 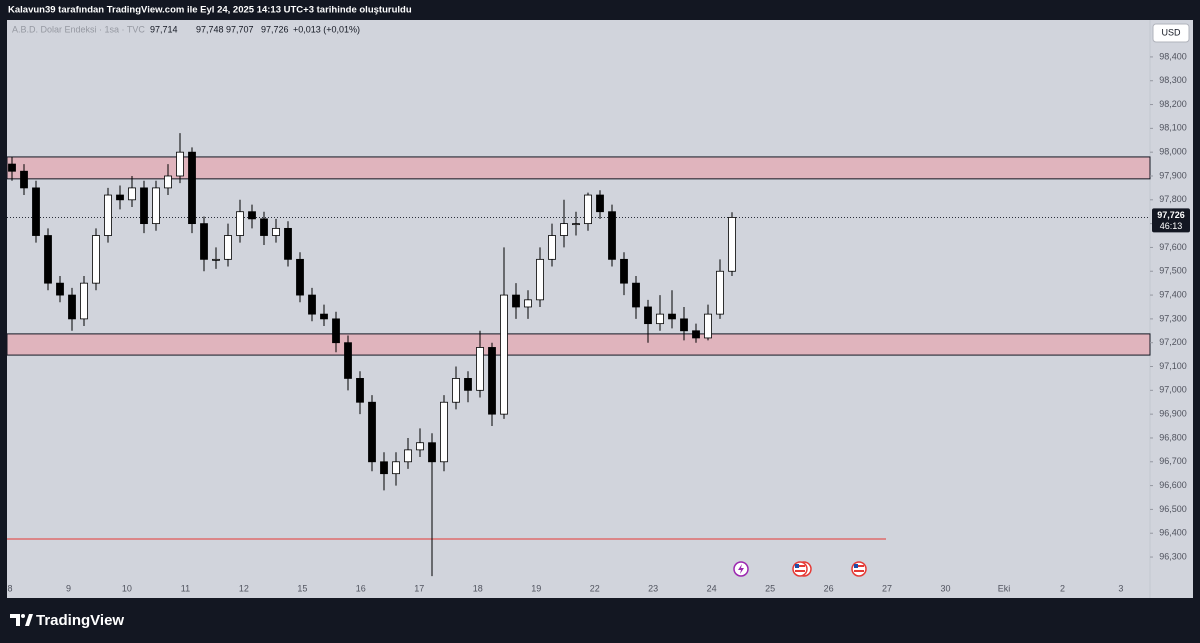 What do you see at coordinates (80, 620) in the screenshot?
I see `brand-name: TradingView` at bounding box center [80, 620].